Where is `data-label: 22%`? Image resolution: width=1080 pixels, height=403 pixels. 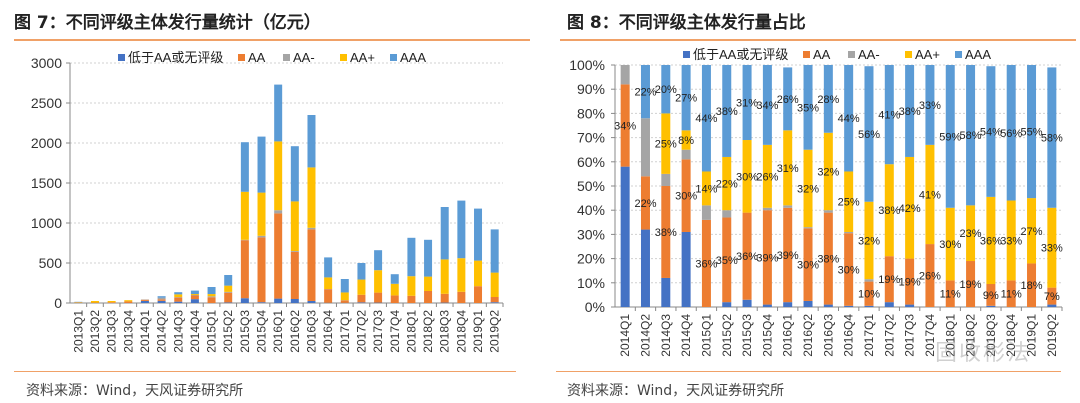 data-label: 22% is located at coordinates (727, 185).